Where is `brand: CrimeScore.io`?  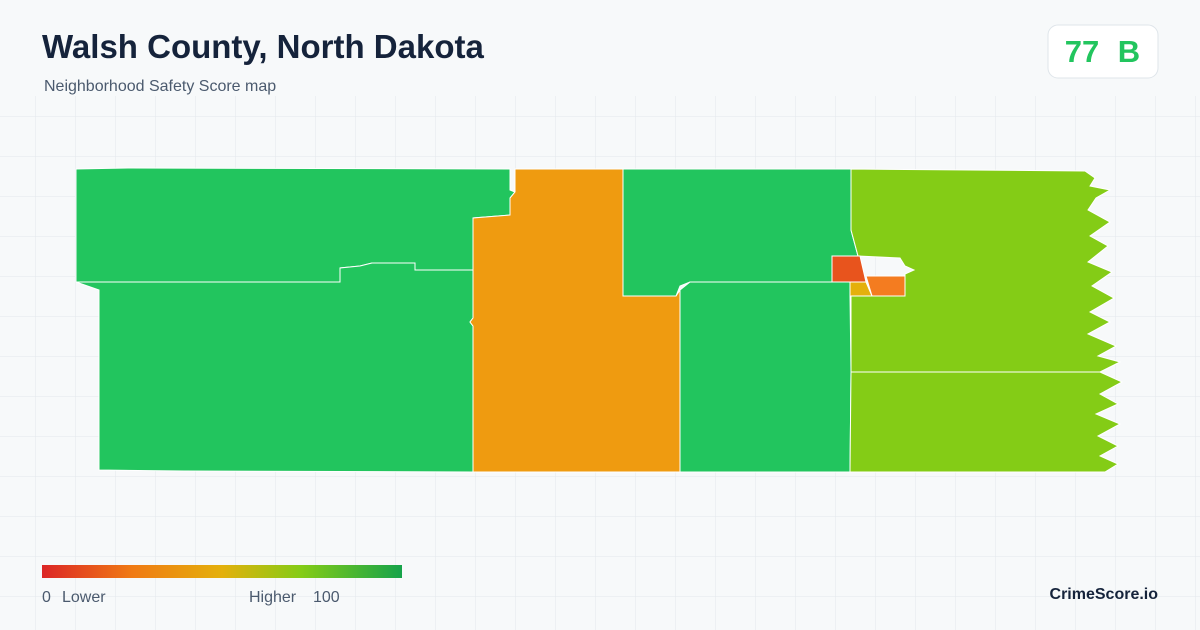 brand: CrimeScore.io is located at coordinates (1104, 594).